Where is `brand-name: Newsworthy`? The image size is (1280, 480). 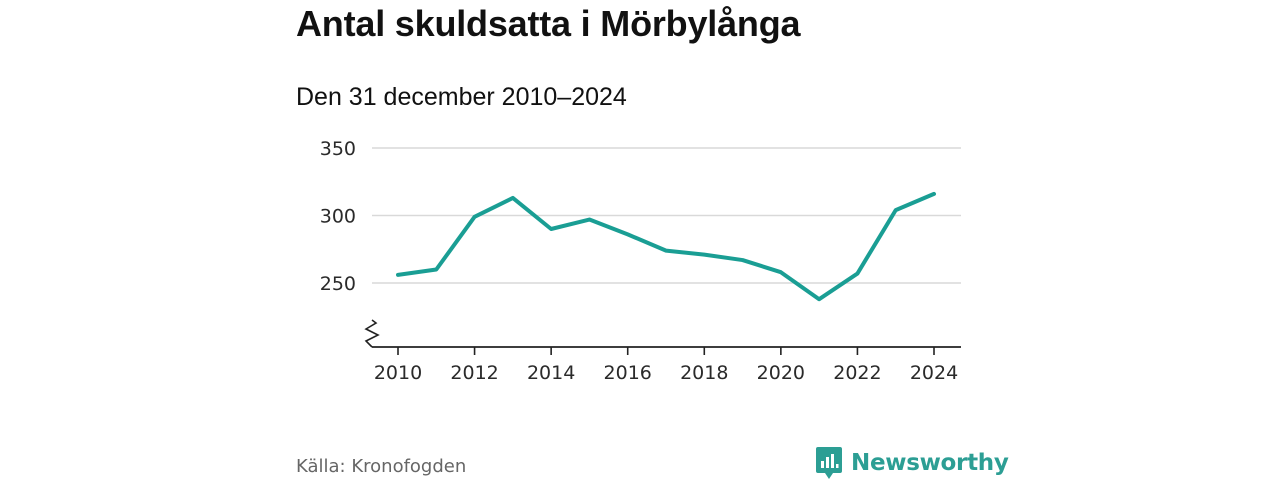
brand-name: Newsworthy is located at coordinates (930, 463).